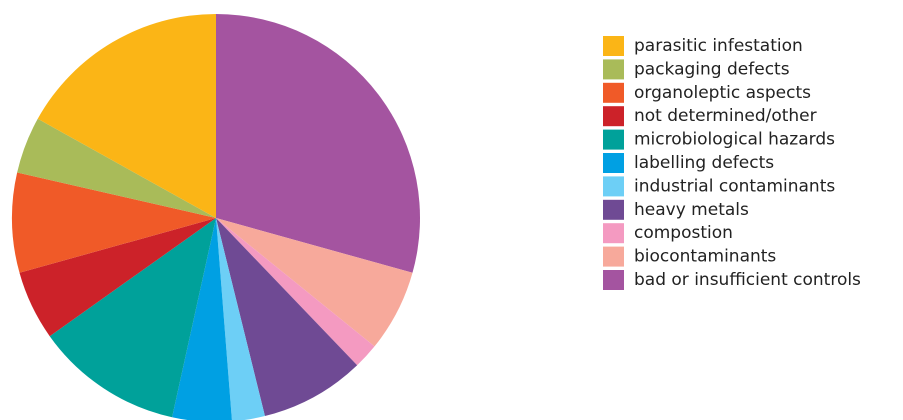  Describe the element at coordinates (722, 93) in the screenshot. I see `legend-label: organoleptic aspects` at that location.